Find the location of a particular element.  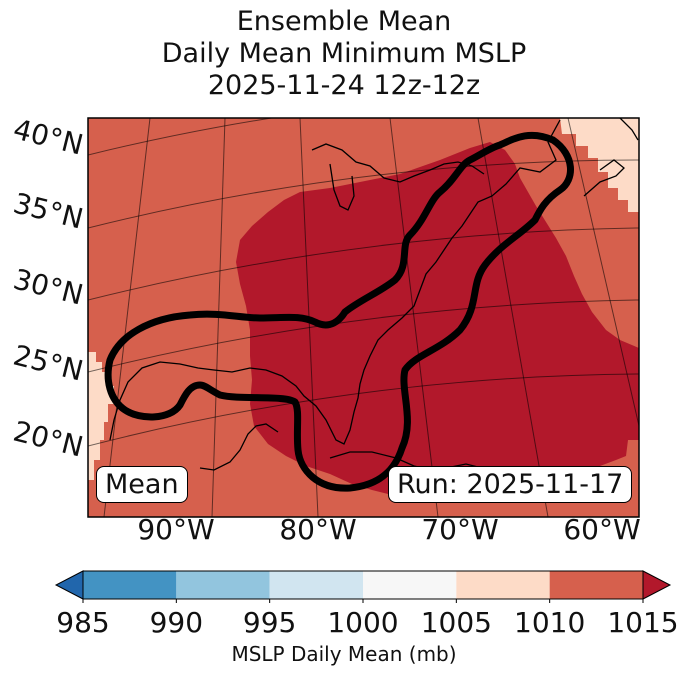

colorbar-label: MSLP Daily Mean (mb) is located at coordinates (344, 654).